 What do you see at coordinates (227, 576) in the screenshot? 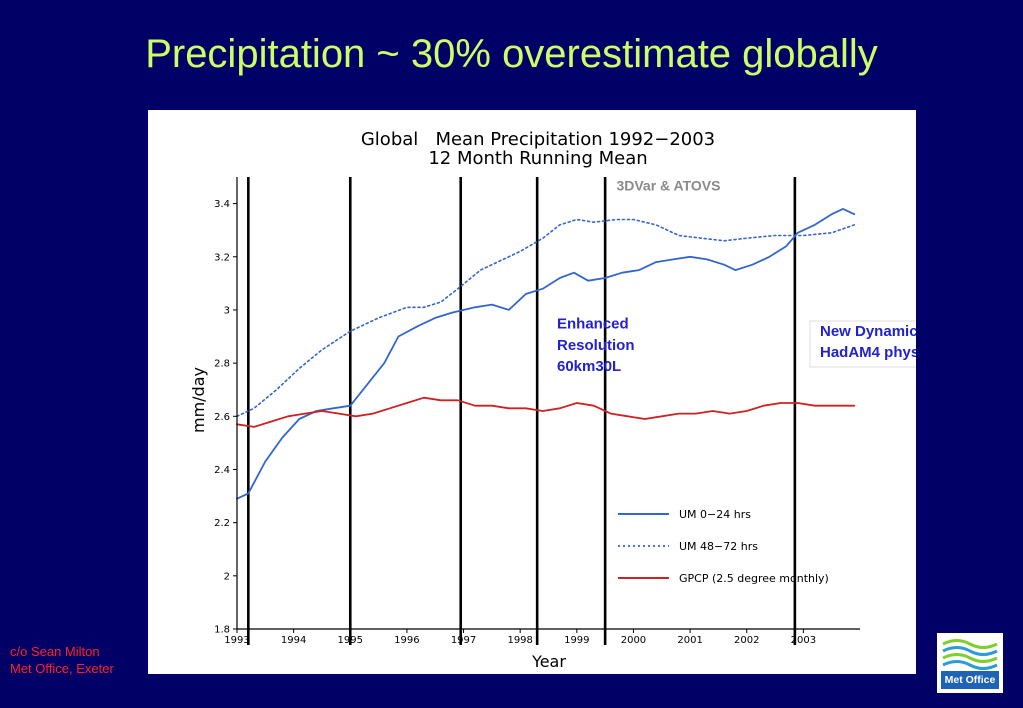
I see `y-tick-label: 2` at bounding box center [227, 576].